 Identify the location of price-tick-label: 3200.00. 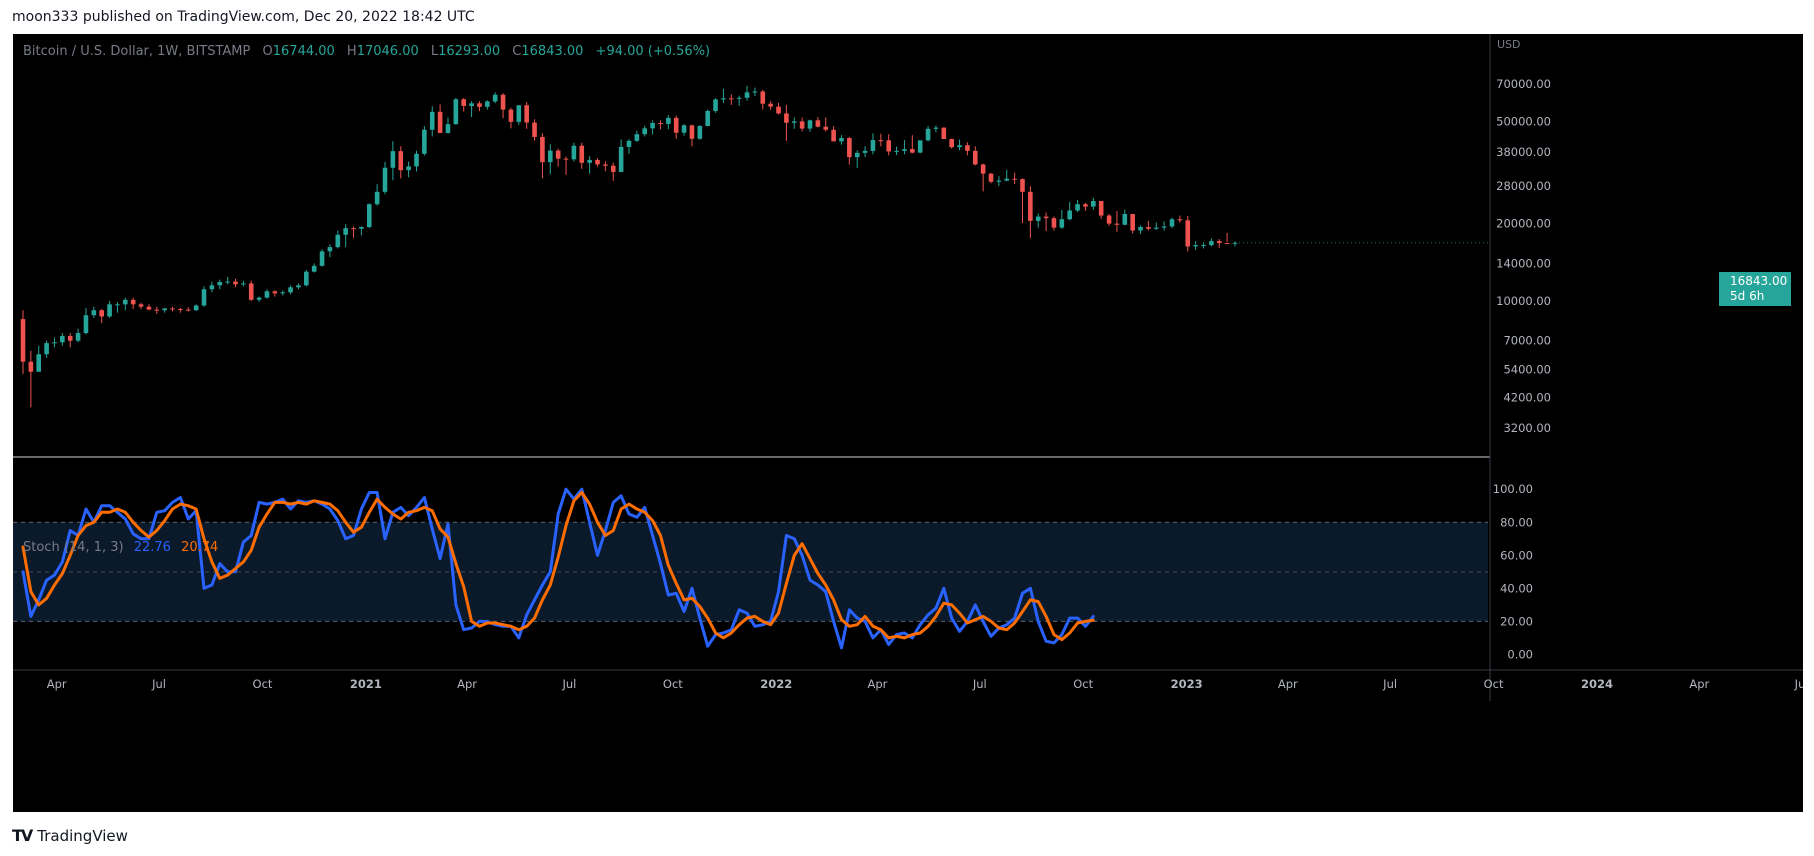
(1527, 428).